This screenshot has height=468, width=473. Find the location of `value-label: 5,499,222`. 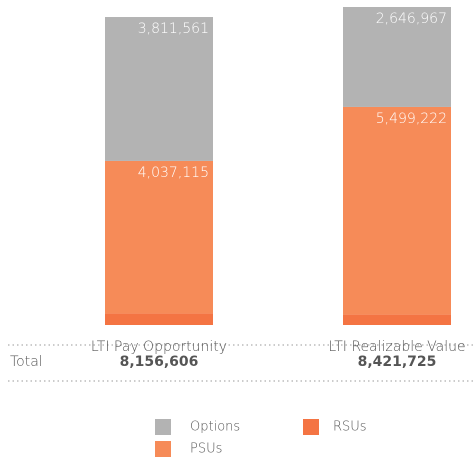

value-label: 5,499,222 is located at coordinates (411, 119).